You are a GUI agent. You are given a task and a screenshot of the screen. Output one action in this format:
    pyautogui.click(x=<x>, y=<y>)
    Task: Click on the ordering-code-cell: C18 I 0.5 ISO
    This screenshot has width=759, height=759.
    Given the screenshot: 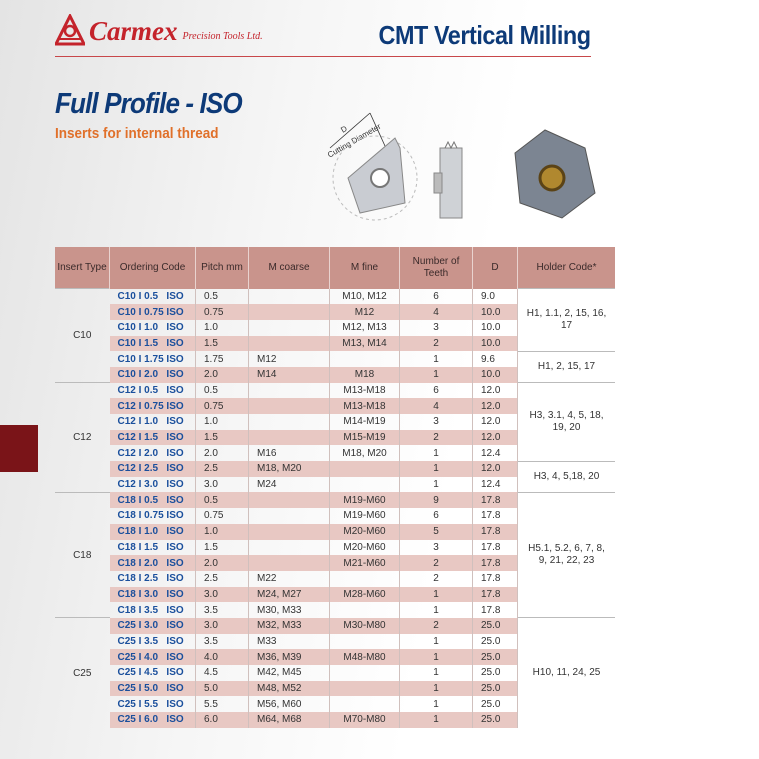 What is the action you would take?
    pyautogui.click(x=152, y=500)
    